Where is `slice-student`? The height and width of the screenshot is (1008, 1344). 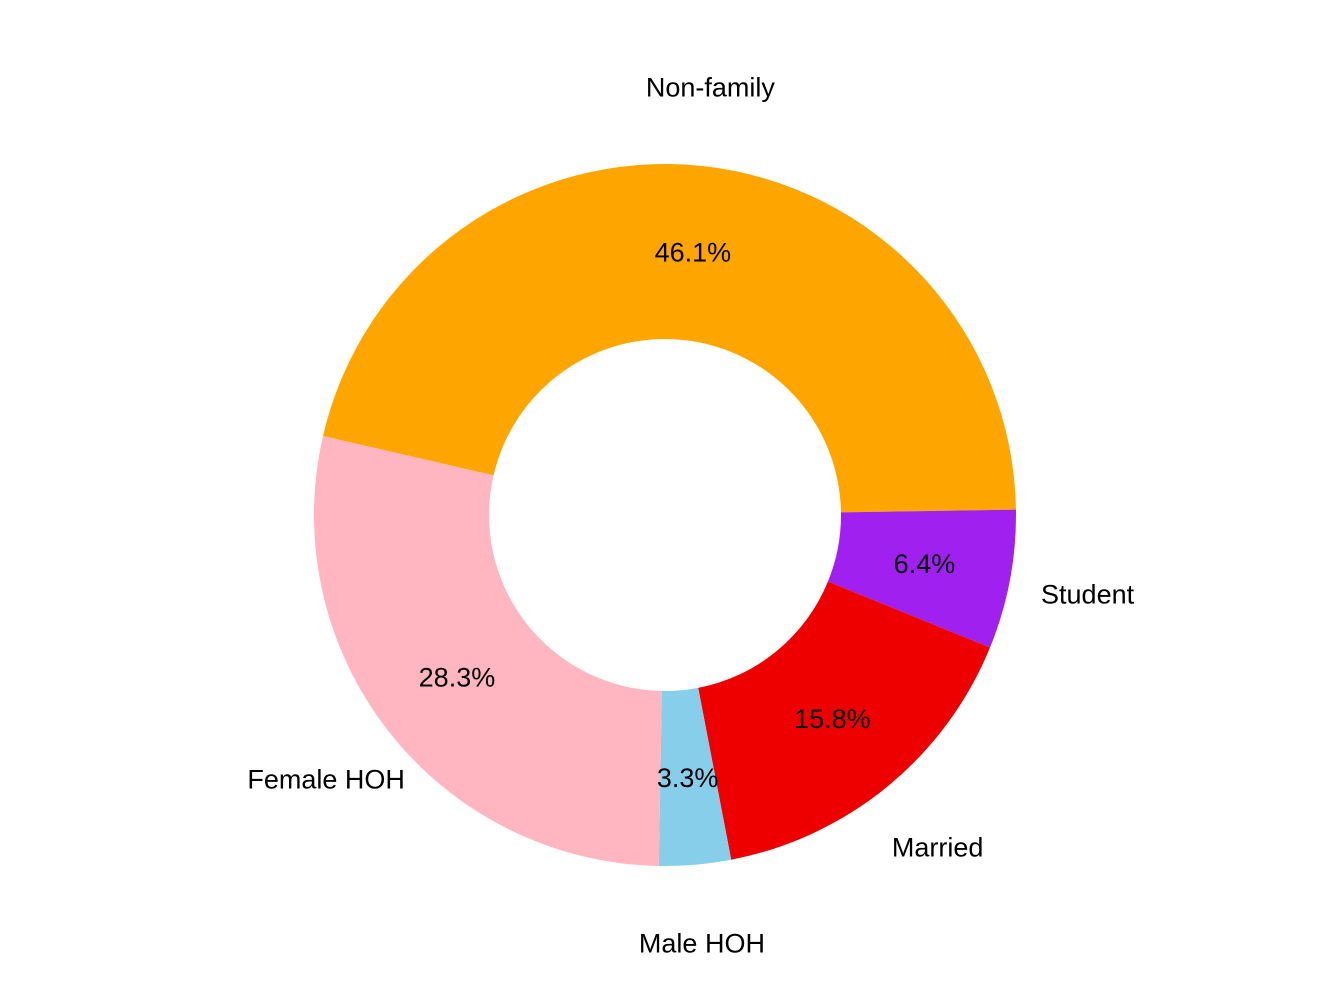
slice-student is located at coordinates (921, 578).